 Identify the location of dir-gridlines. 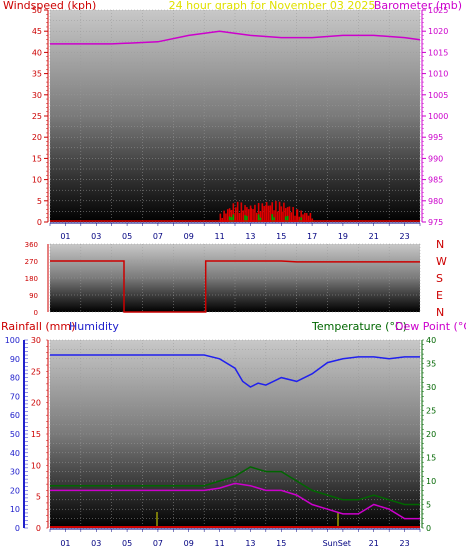
(235, 278).